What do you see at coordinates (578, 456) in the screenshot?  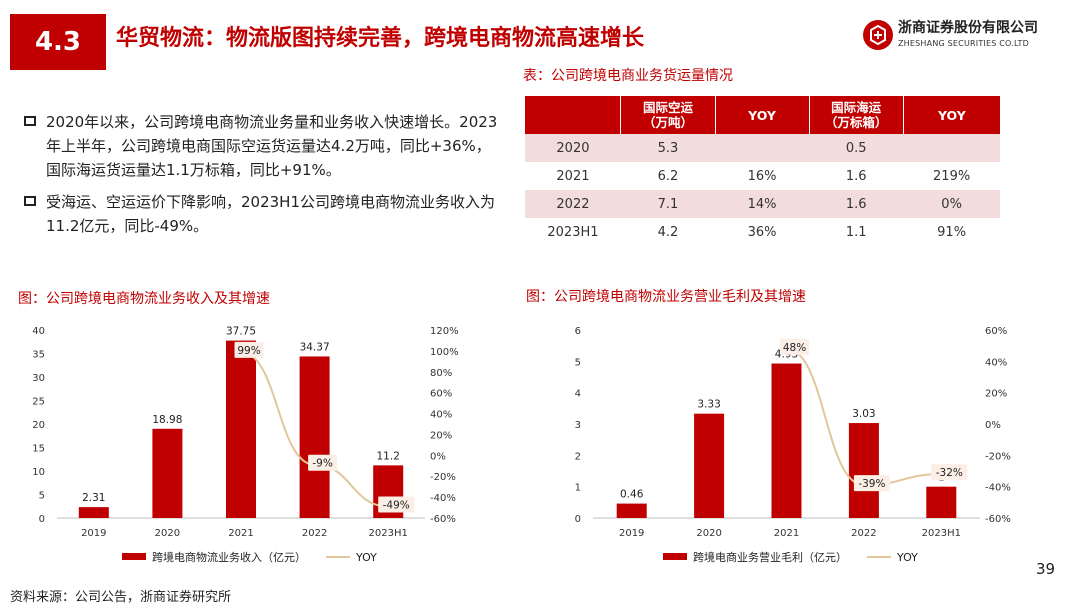 I see `y-axis-tick-label: 2` at bounding box center [578, 456].